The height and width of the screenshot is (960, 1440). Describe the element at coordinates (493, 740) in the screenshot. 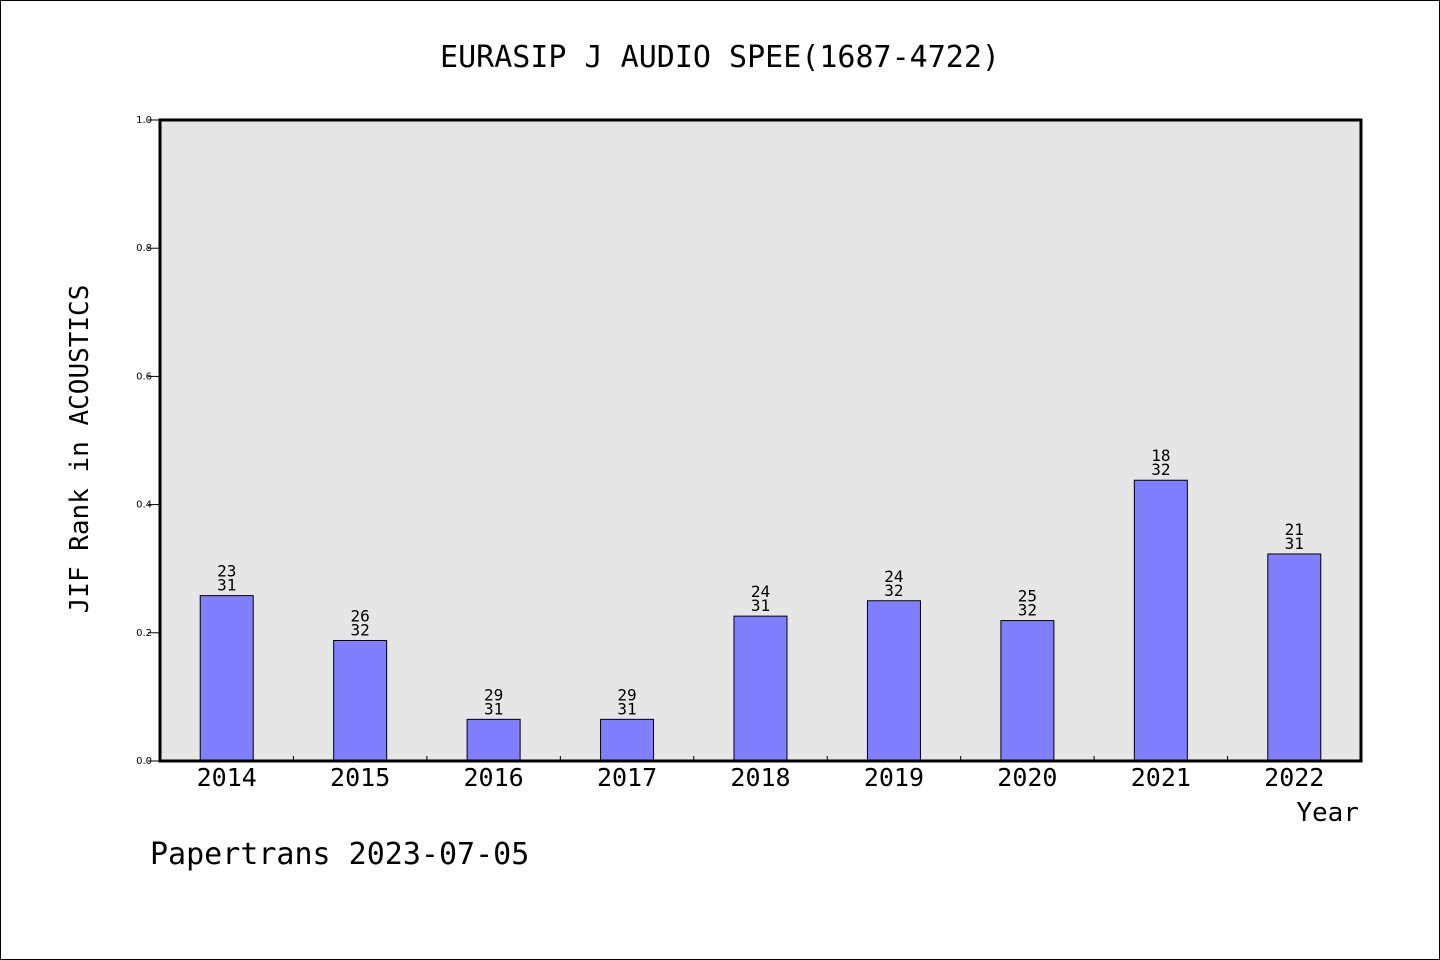

I see `bar-2016` at that location.